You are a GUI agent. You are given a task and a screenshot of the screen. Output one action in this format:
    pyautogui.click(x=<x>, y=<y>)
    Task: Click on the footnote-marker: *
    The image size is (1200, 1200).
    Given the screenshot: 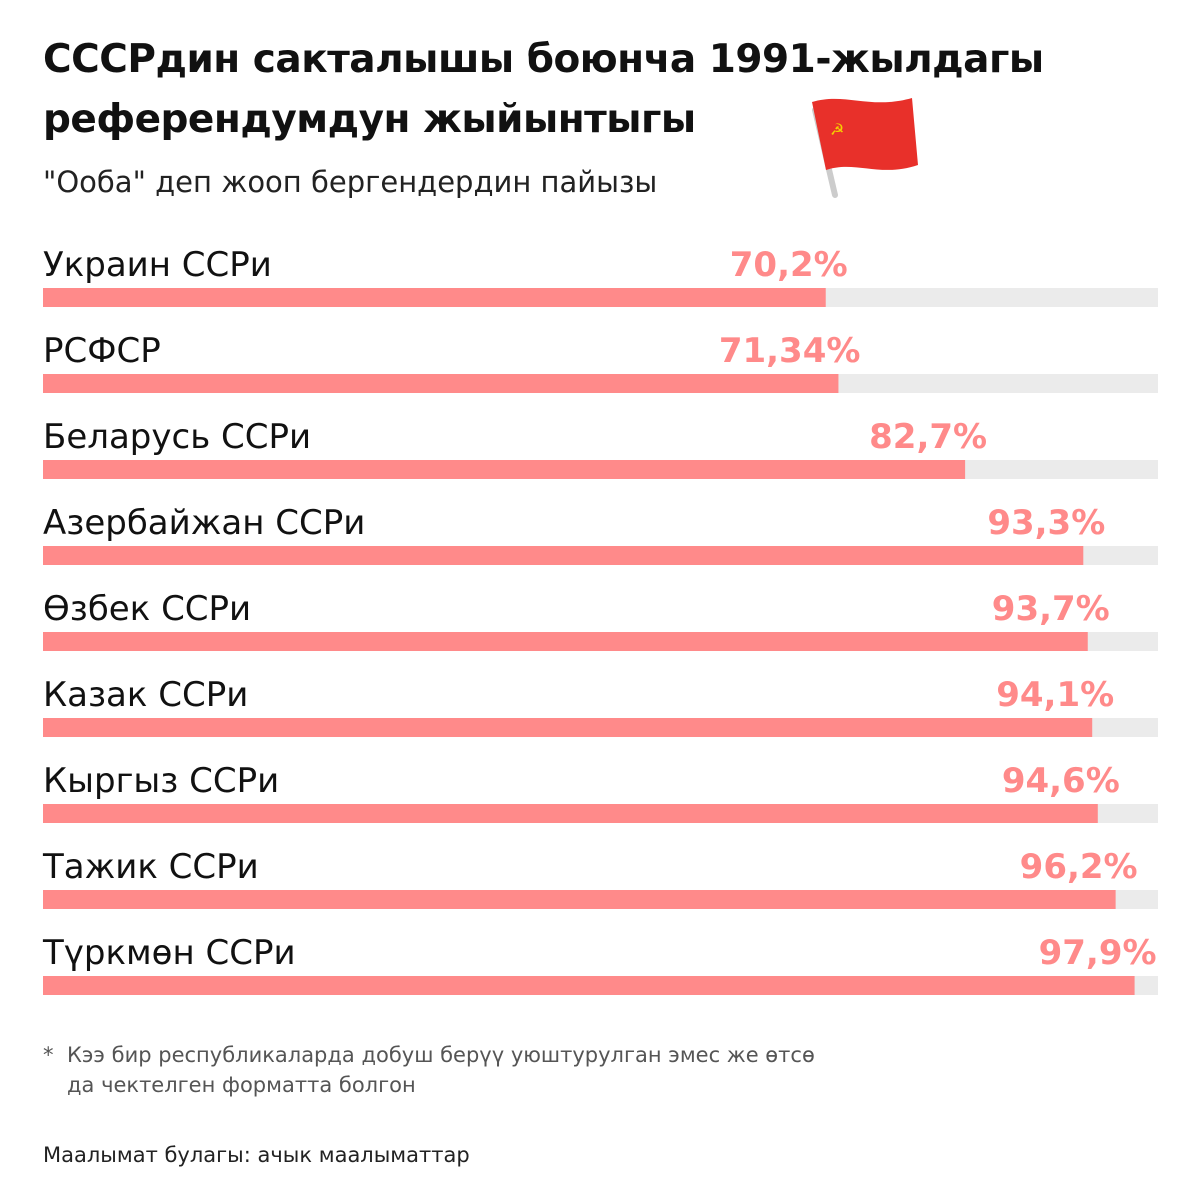 What is the action you would take?
    pyautogui.click(x=48, y=1055)
    